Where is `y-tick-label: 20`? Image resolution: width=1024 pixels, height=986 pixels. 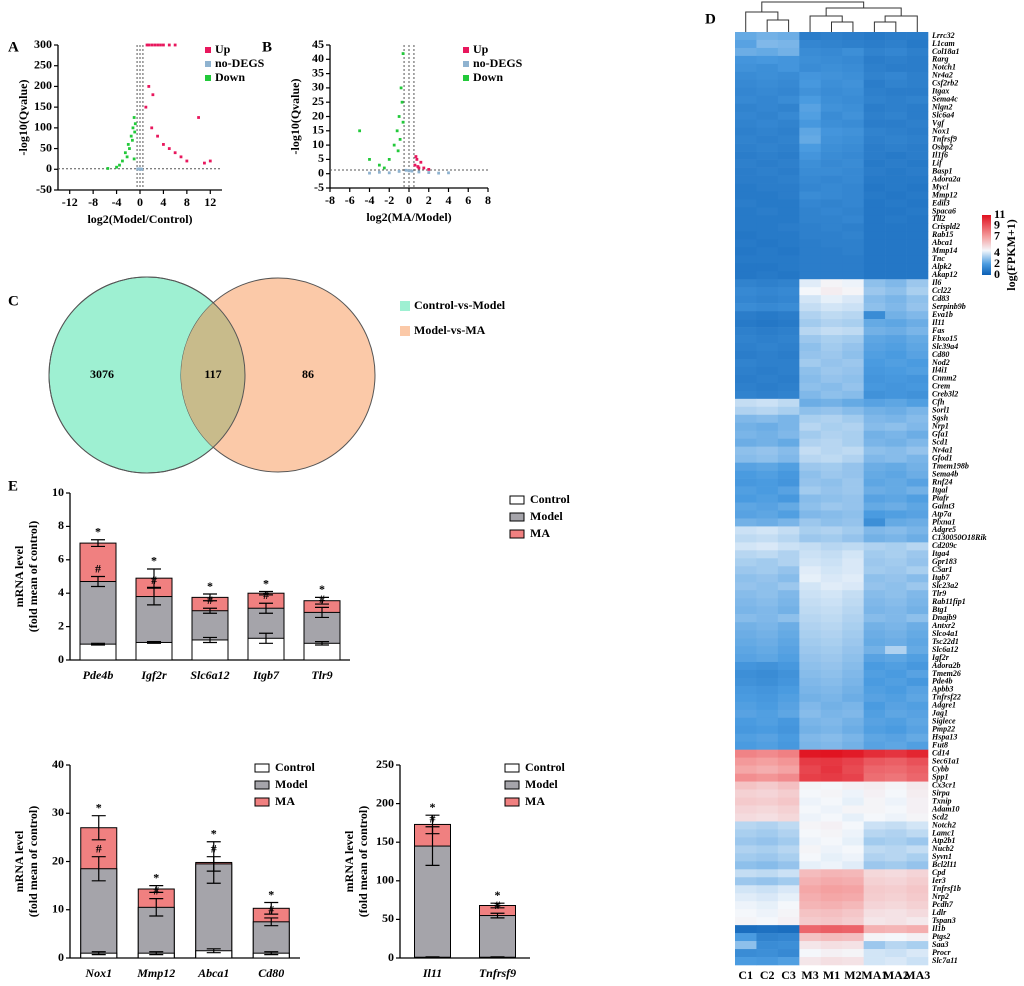 y-tick-label: 20 is located at coordinates (58, 860).